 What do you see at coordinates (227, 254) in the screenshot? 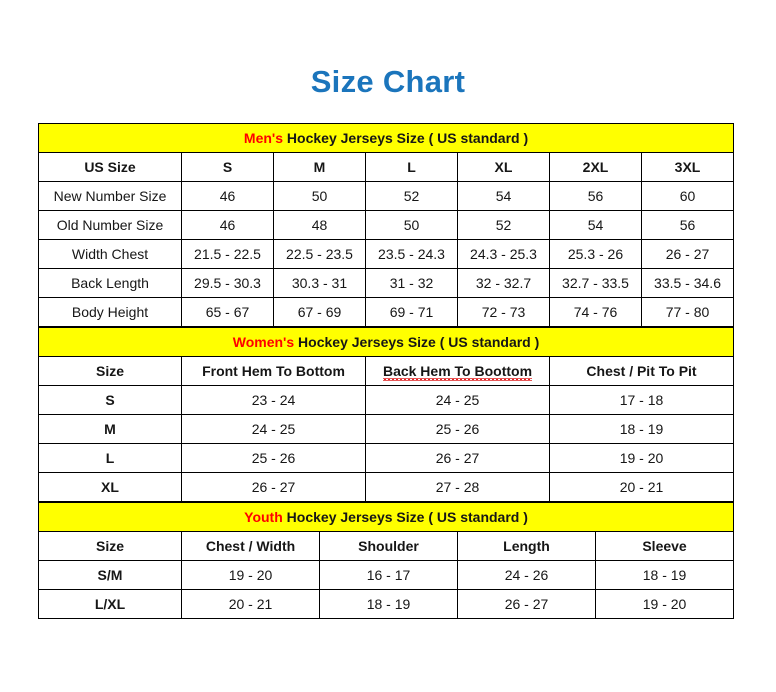
I see `mens-row-2-cell-0: 21.5 - 22.5` at bounding box center [227, 254].